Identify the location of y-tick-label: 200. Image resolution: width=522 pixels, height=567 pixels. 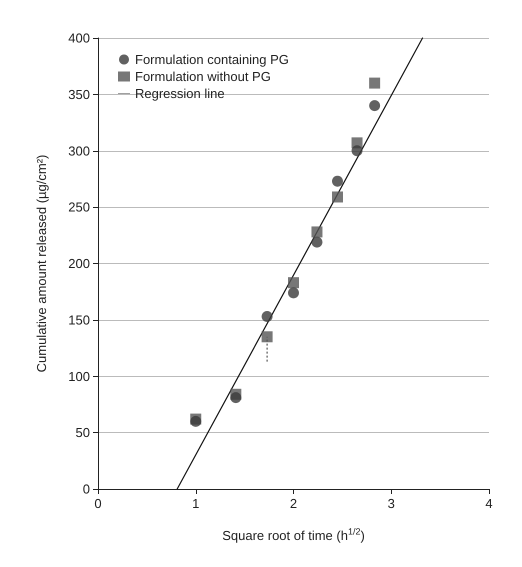
(79, 263).